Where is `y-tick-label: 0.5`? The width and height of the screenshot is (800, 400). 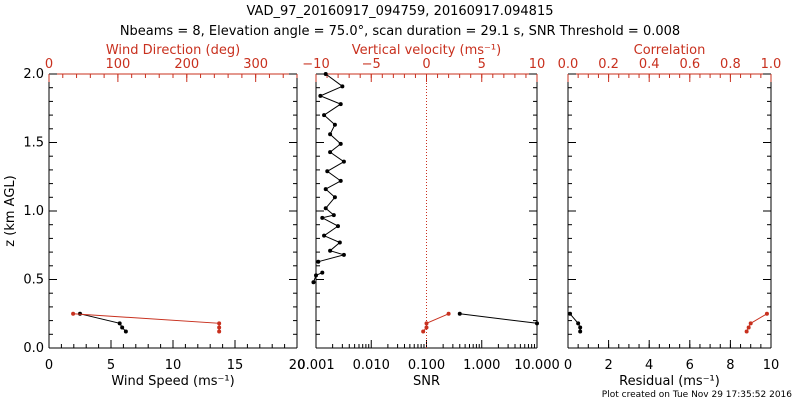 y-tick-label: 0.5 is located at coordinates (33, 280).